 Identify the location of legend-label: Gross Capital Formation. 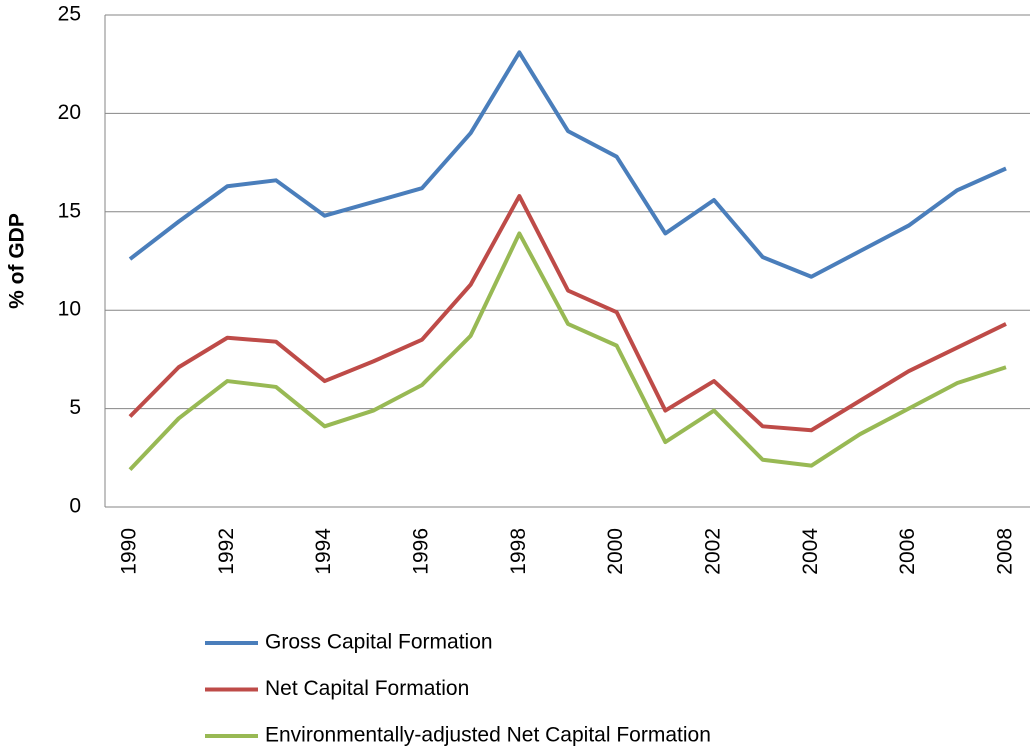
(379, 642).